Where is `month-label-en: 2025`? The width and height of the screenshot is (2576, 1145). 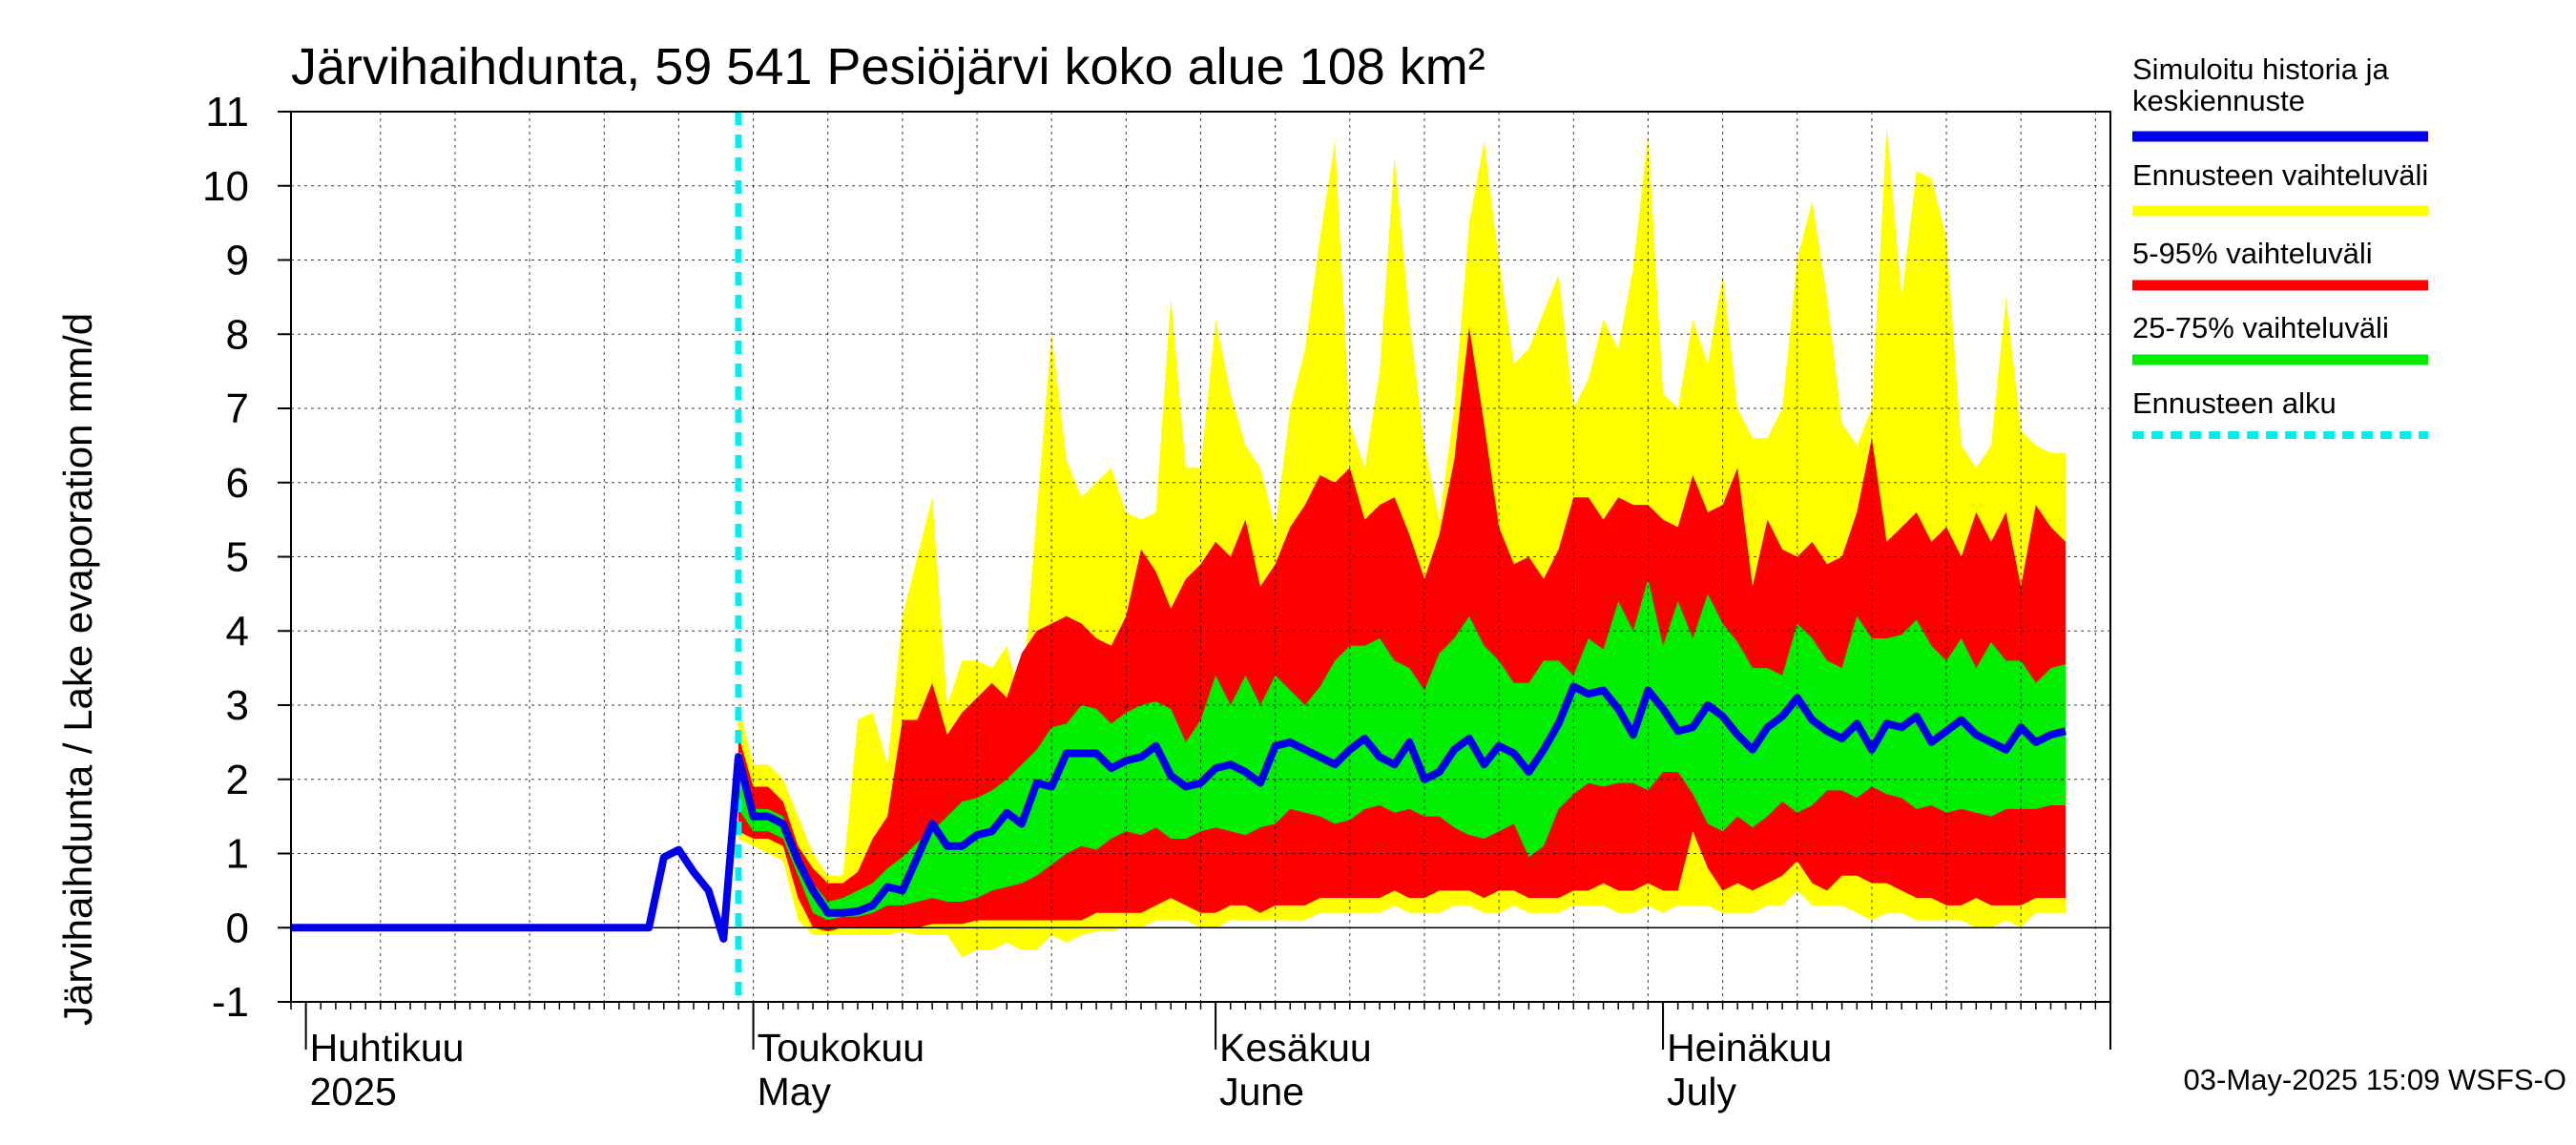 month-label-en: 2025 is located at coordinates (353, 1092).